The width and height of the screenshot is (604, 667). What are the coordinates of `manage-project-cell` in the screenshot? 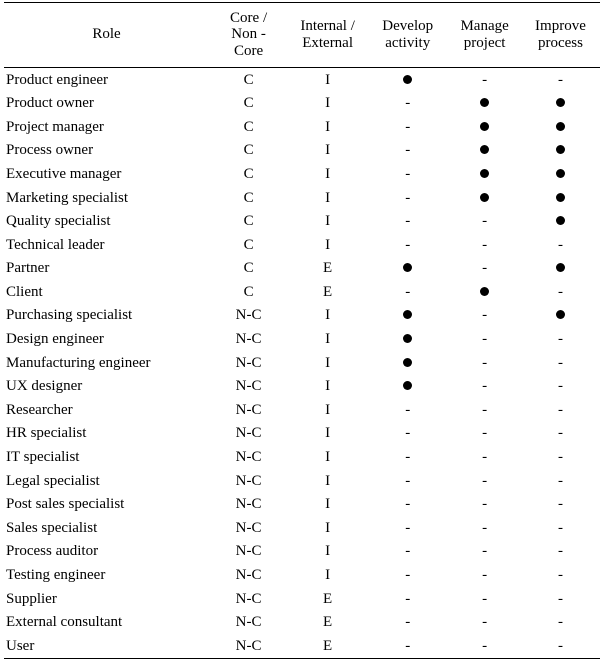 It's located at (484, 104).